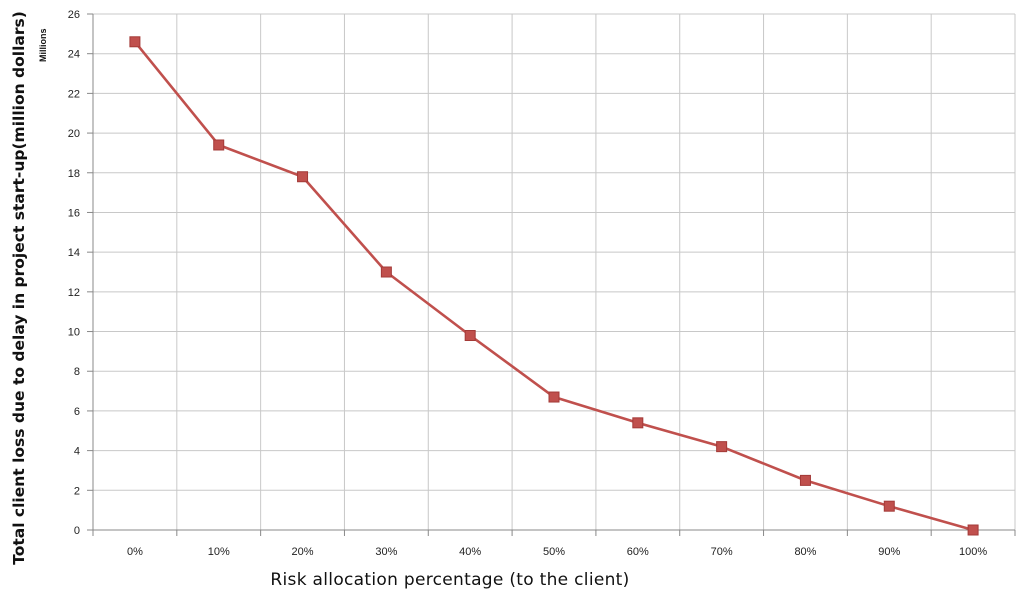  What do you see at coordinates (219, 552) in the screenshot?
I see `x-tick-label: 10%` at bounding box center [219, 552].